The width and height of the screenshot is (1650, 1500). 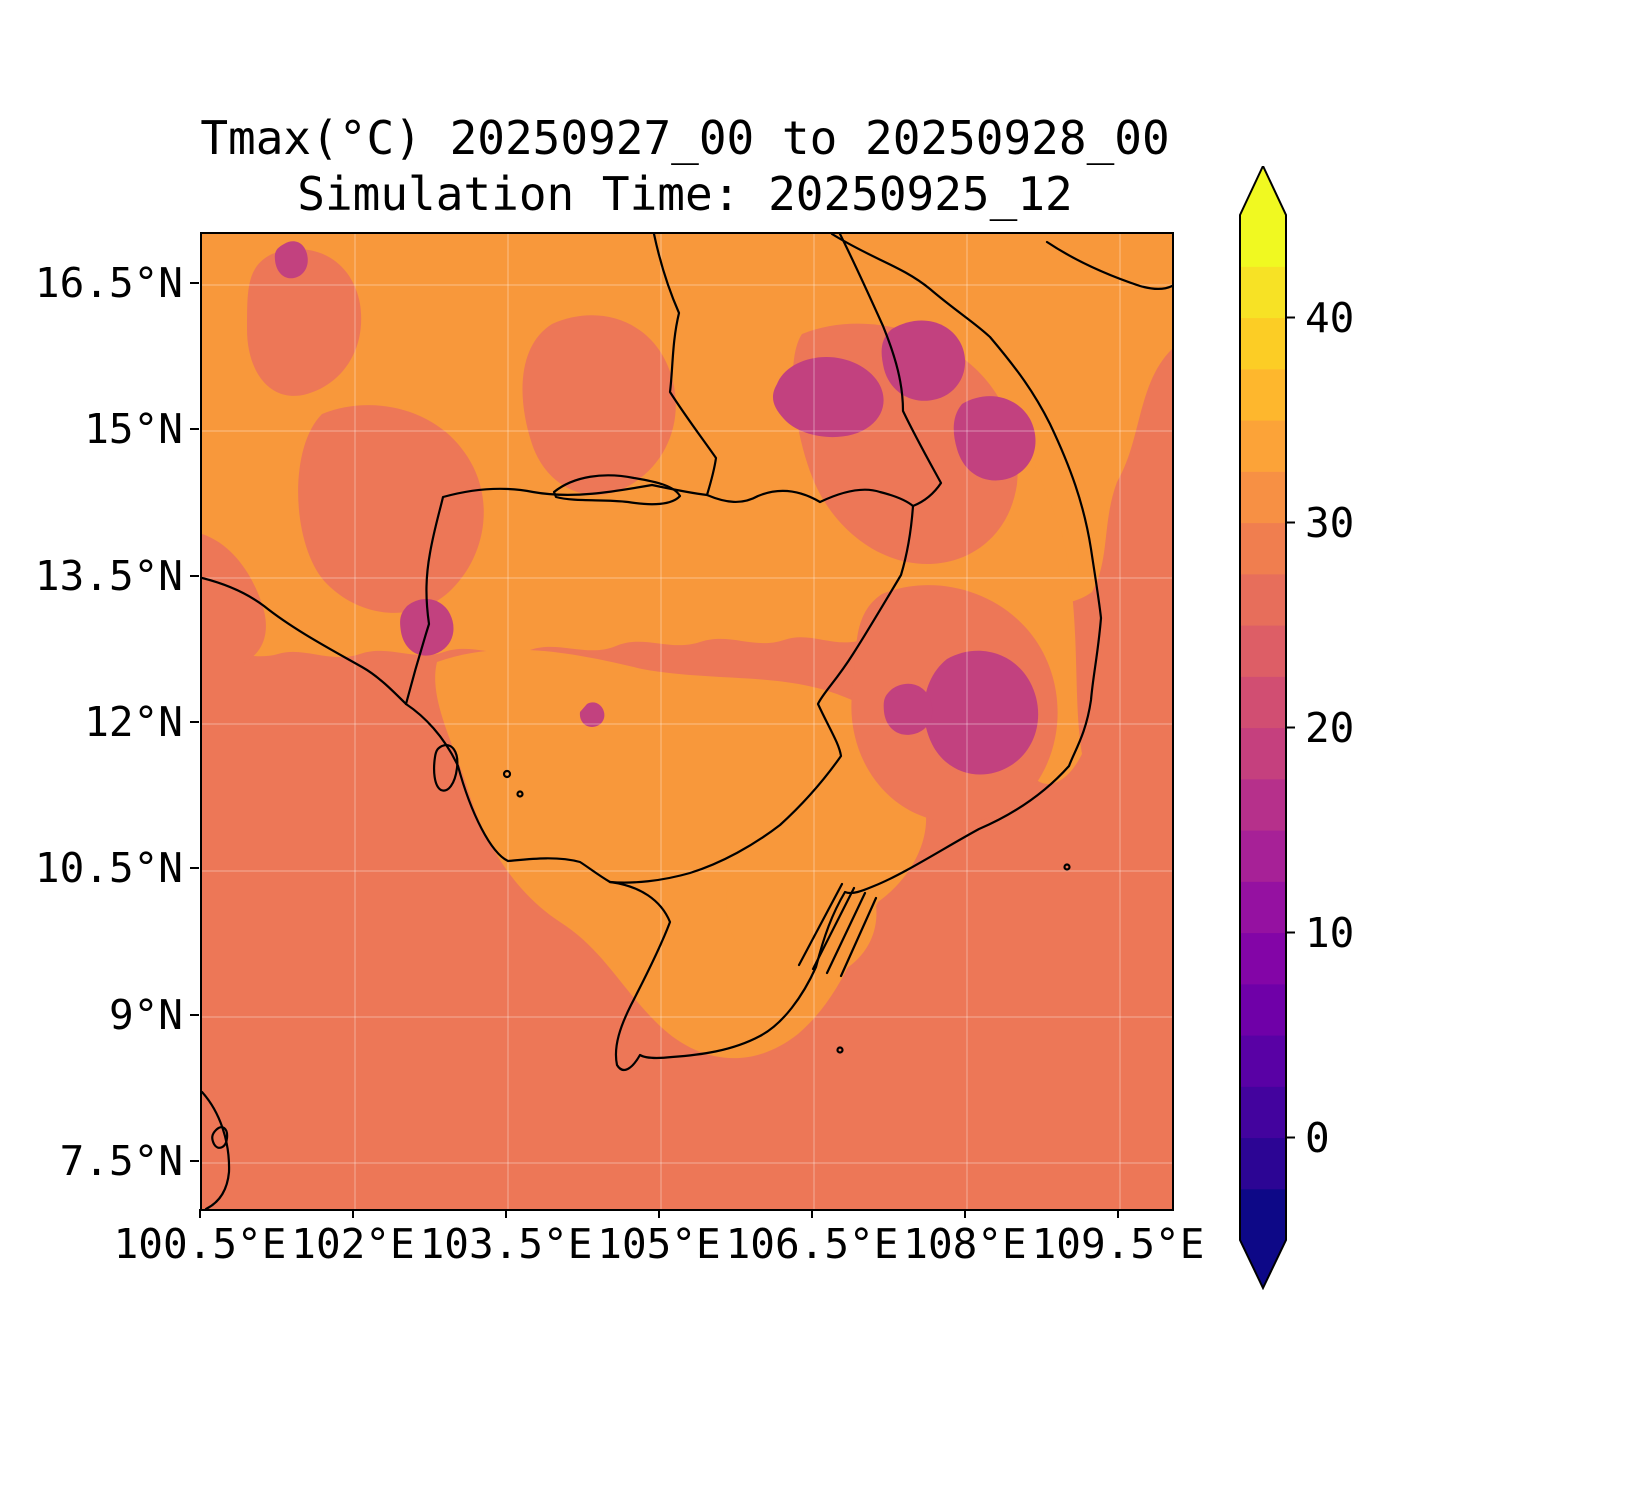 What do you see at coordinates (1263, 190) in the screenshot?
I see `colorbar-over-arrow` at bounding box center [1263, 190].